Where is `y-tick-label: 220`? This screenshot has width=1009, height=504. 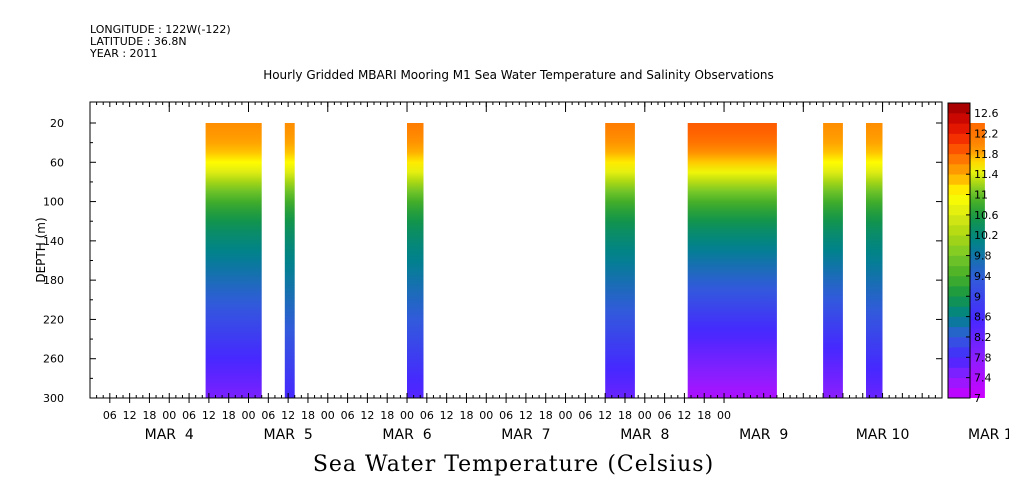 y-tick-label: 220 is located at coordinates (53, 319).